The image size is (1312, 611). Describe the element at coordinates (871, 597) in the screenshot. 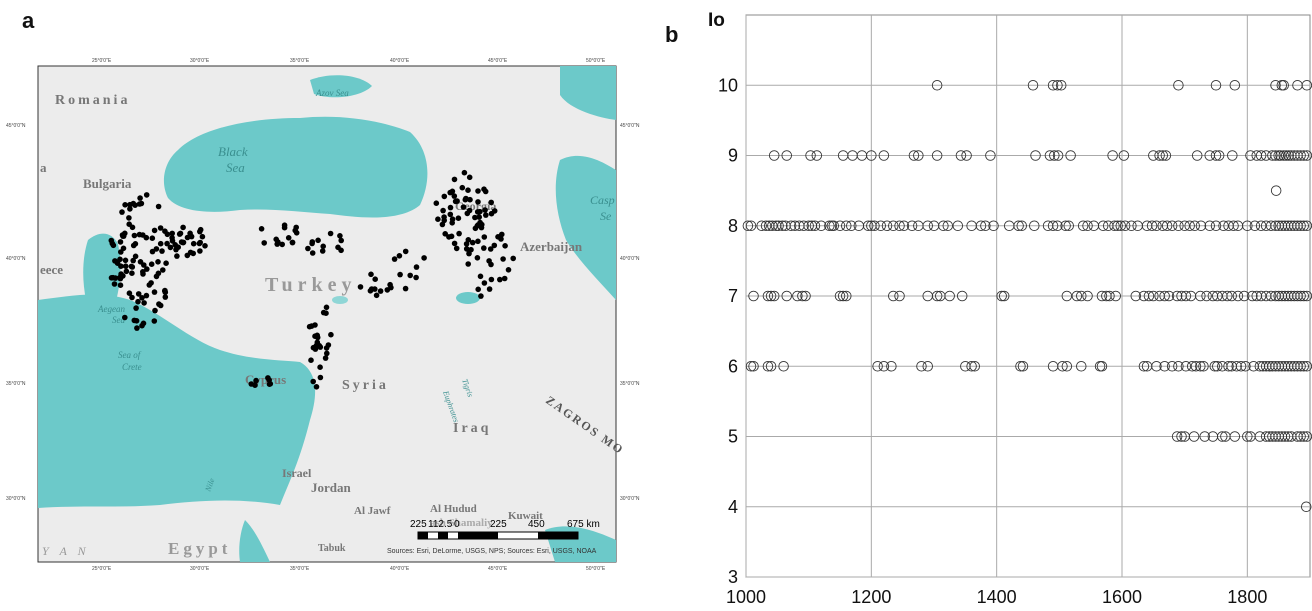

I see `x-tick-label: 1200` at that location.